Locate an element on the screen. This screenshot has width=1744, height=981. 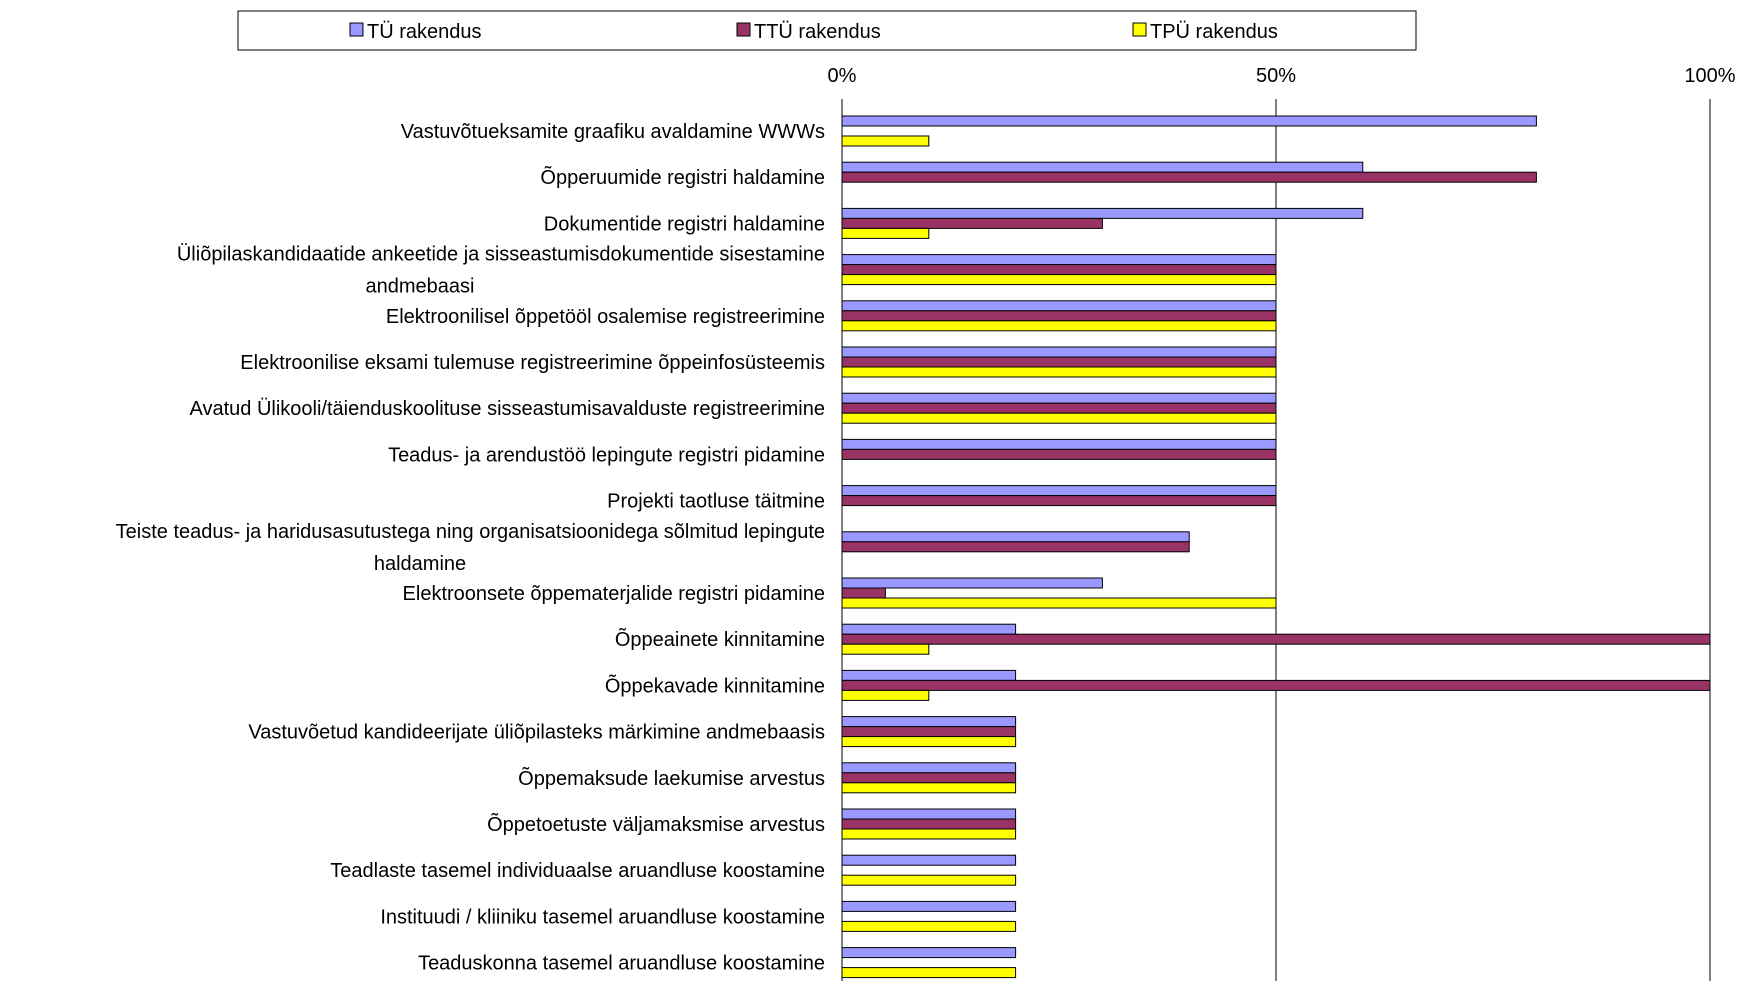
category-label: andmebaasi is located at coordinates (420, 287).